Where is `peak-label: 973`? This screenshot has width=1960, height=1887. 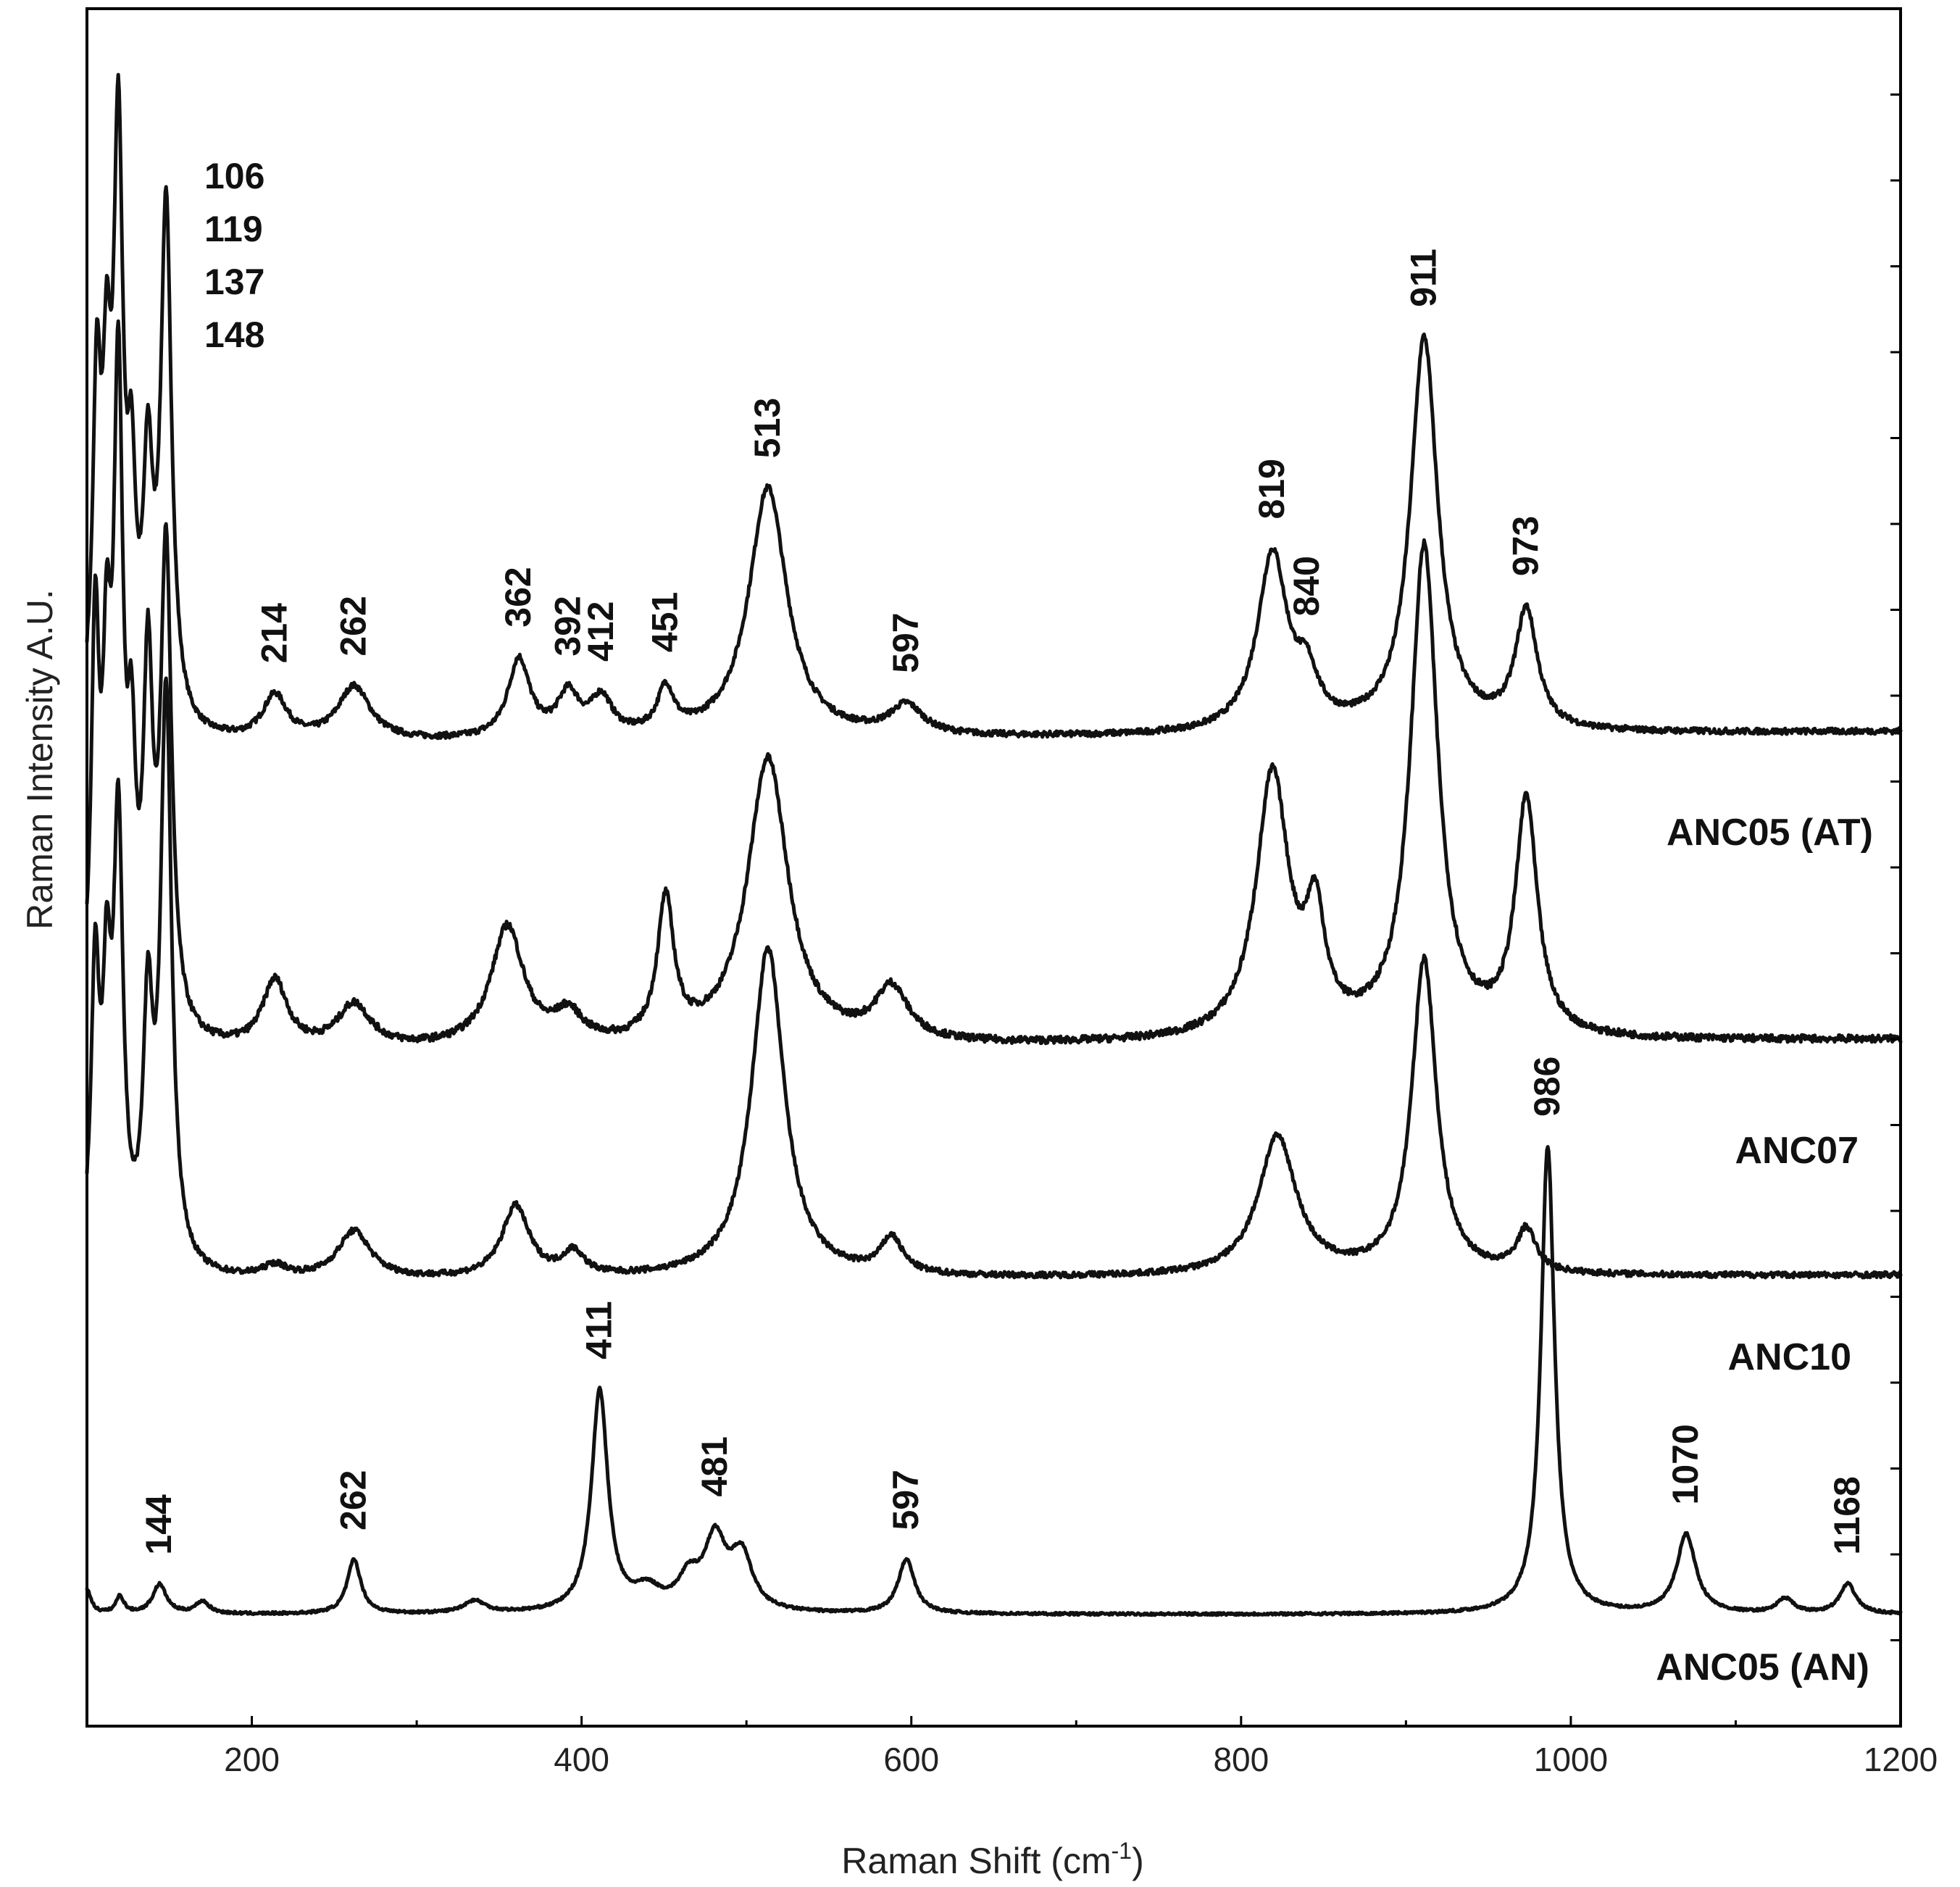
peak-label: 973 is located at coordinates (1525, 546).